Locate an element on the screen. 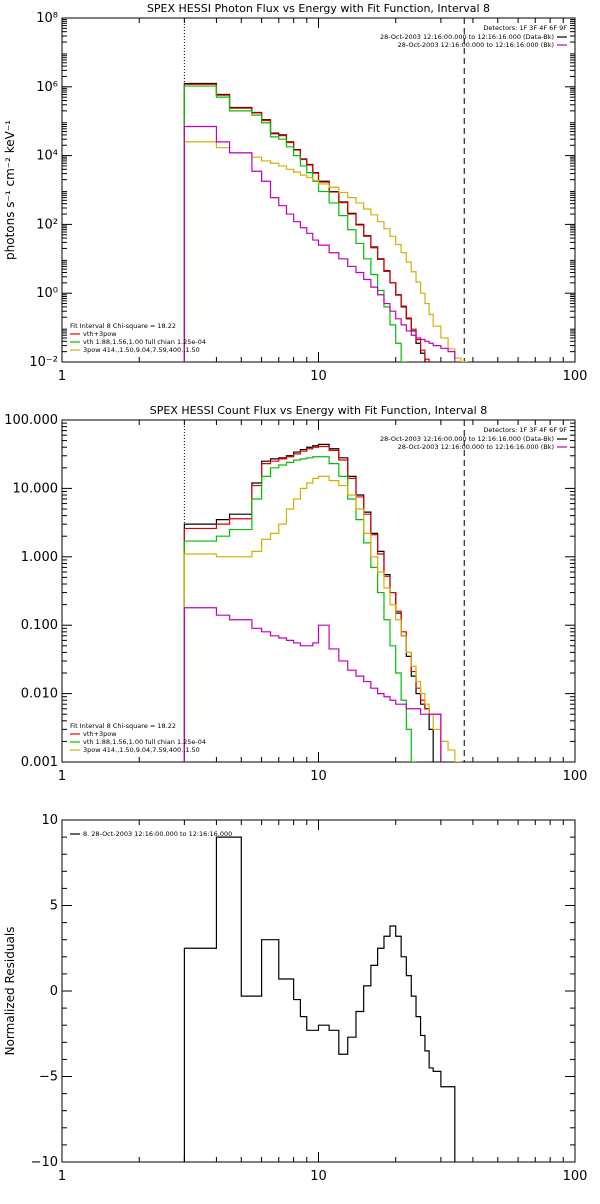 The image size is (600, 1204). y-tick-label: 5 is located at coordinates (54, 906).